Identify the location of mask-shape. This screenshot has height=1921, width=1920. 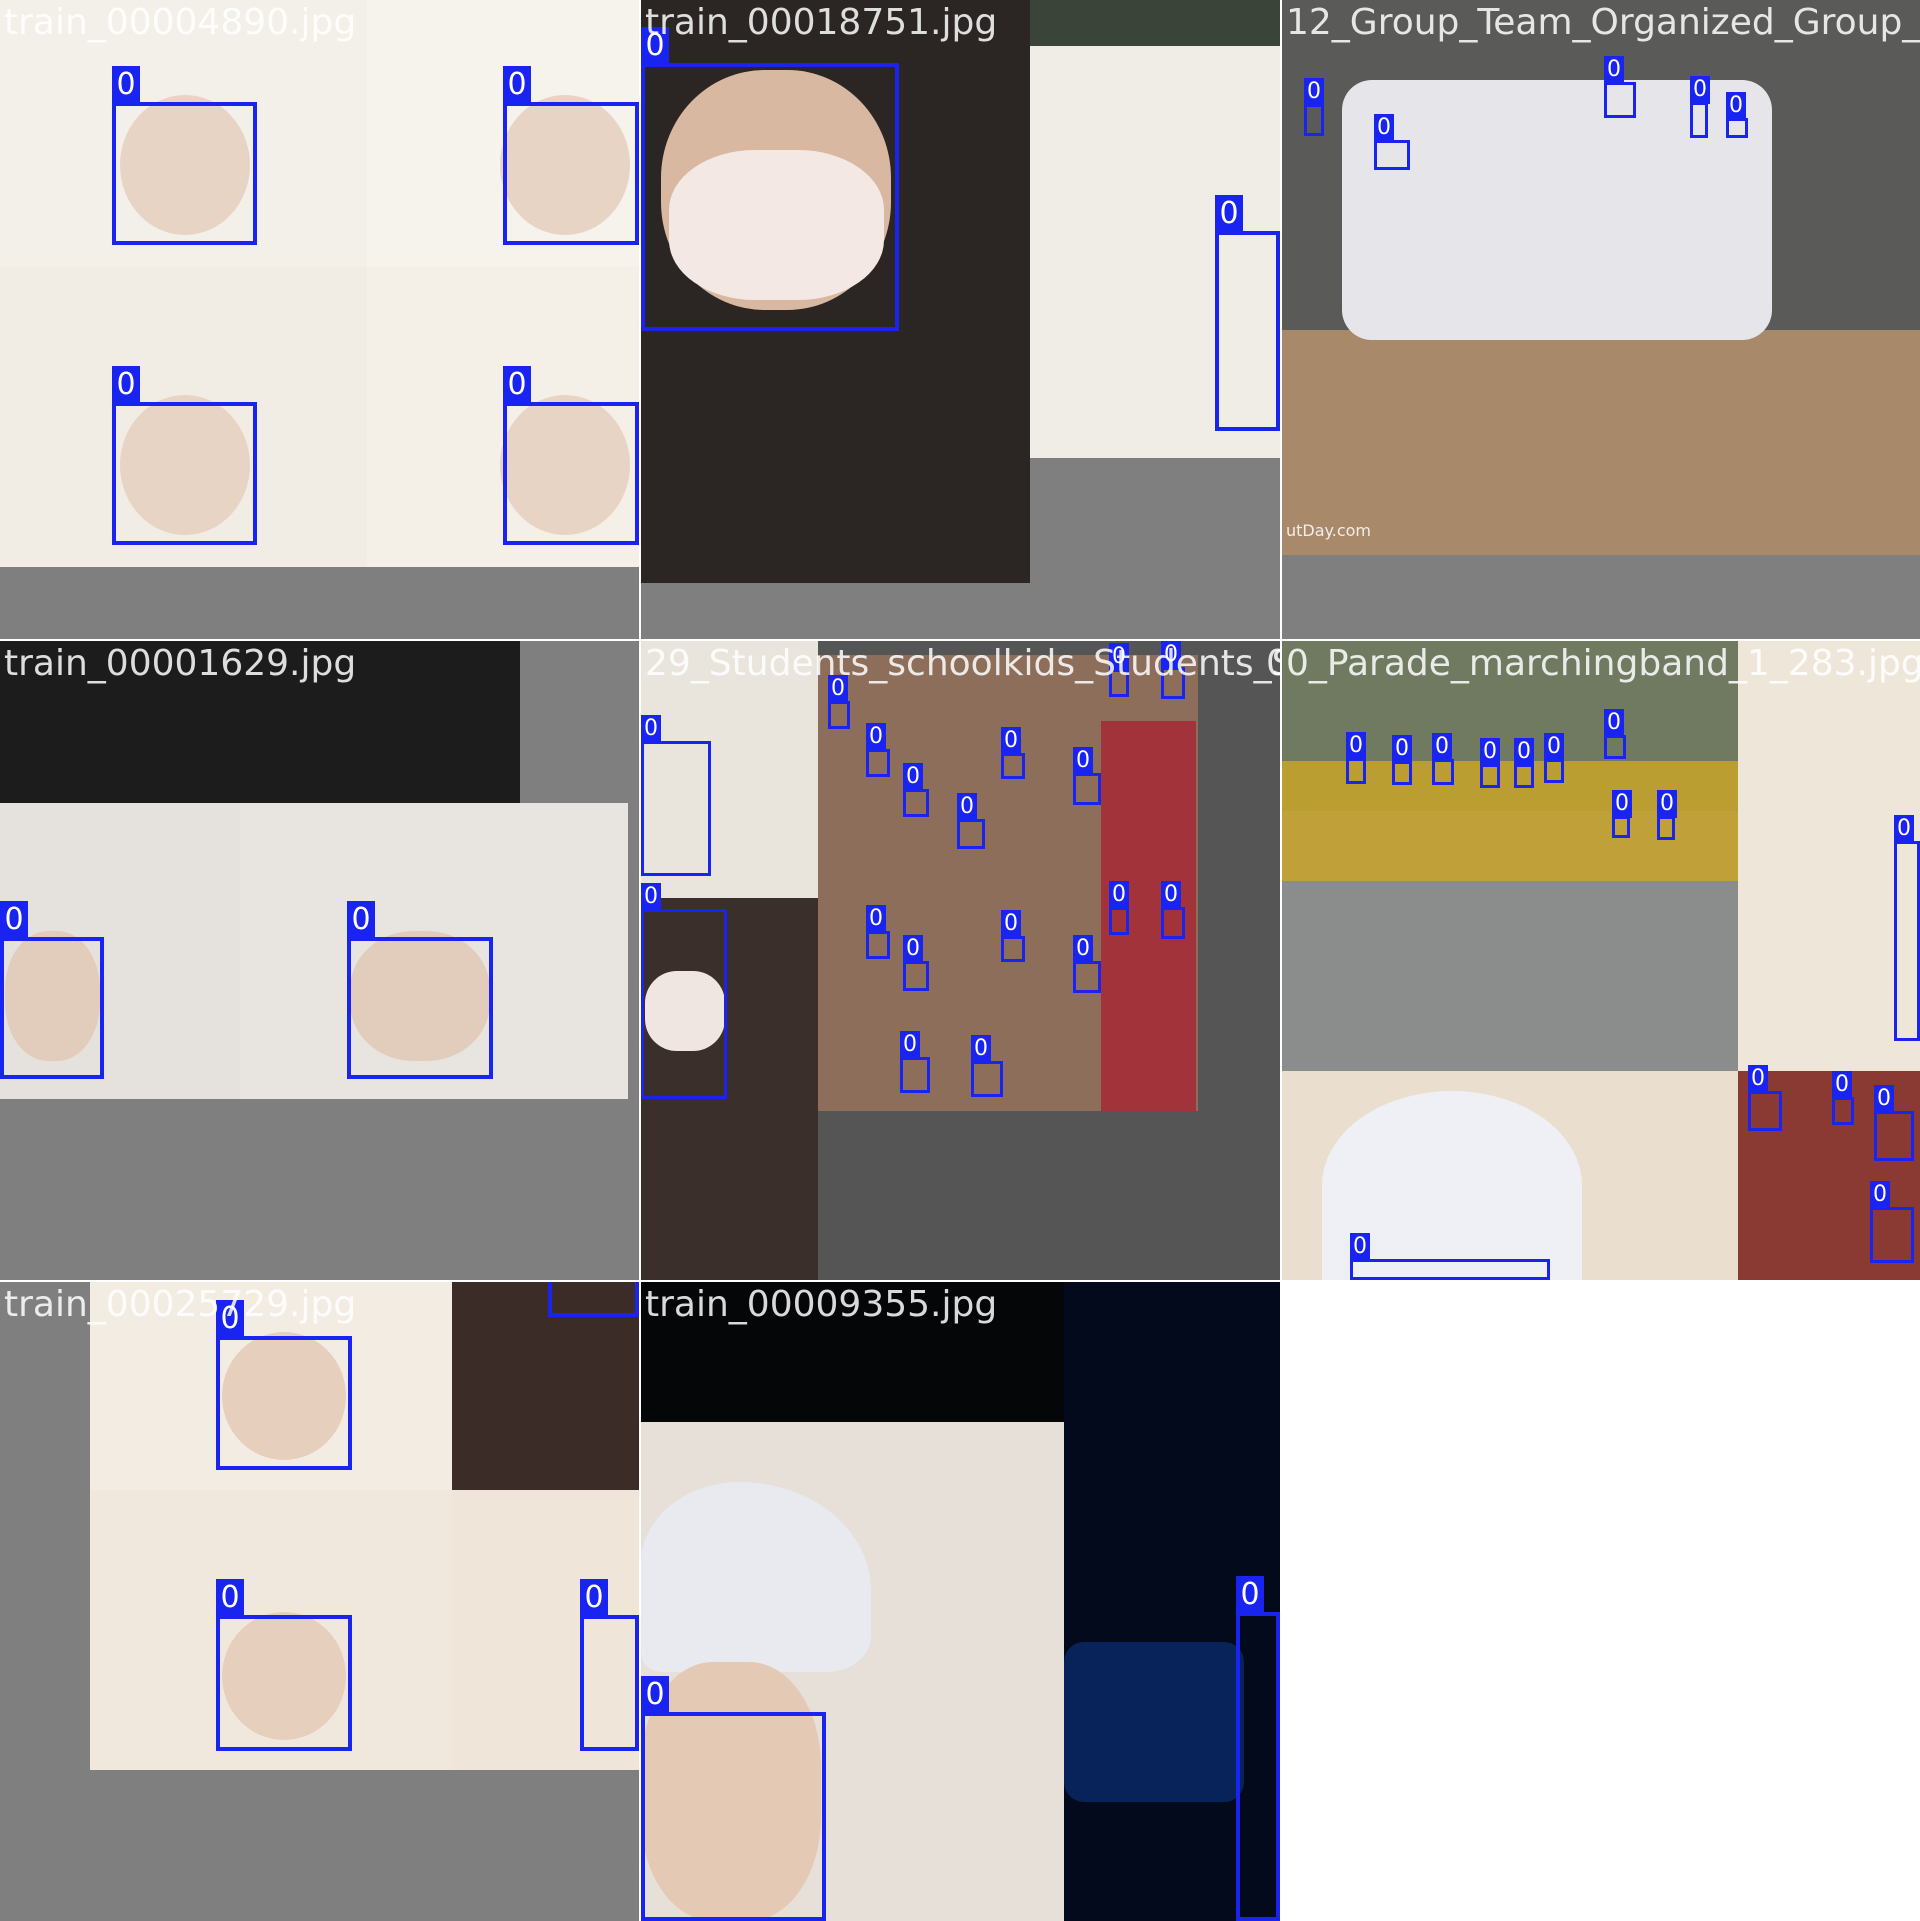
(776, 225).